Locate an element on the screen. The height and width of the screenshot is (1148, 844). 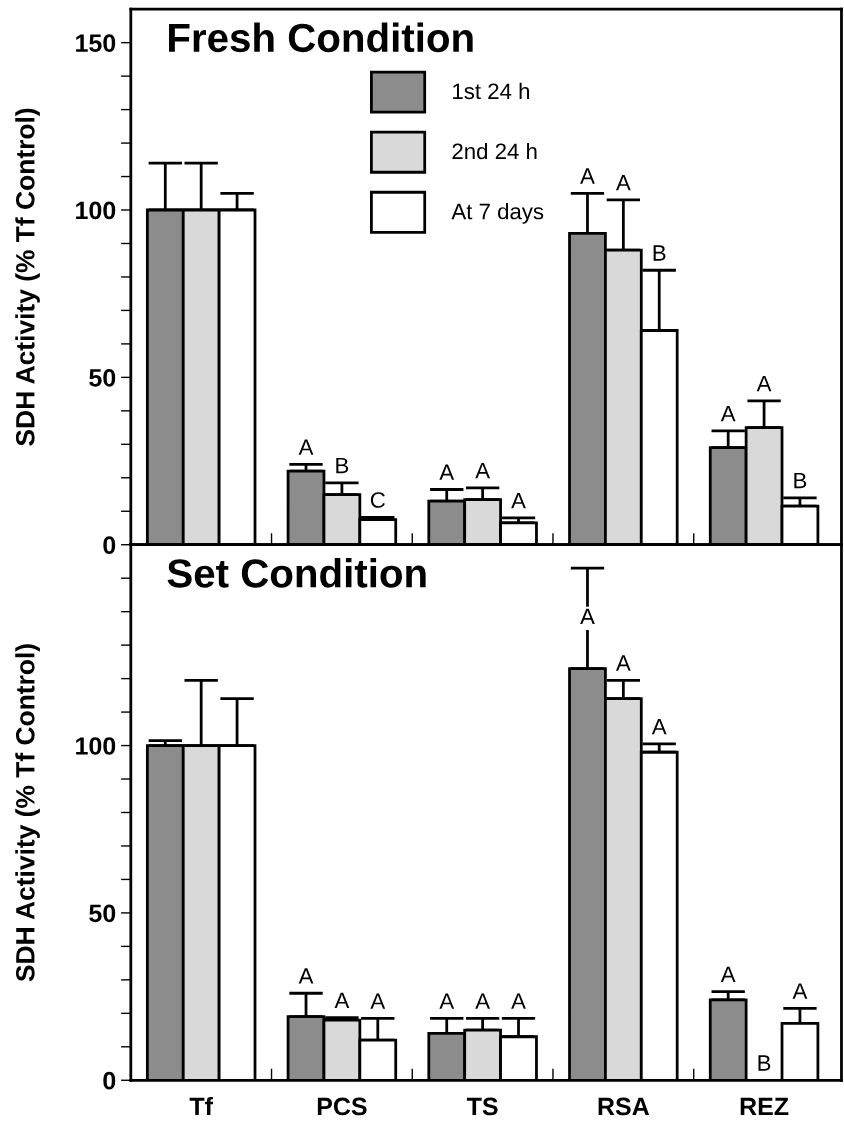
legend-label: At 7 days is located at coordinates (497, 213).